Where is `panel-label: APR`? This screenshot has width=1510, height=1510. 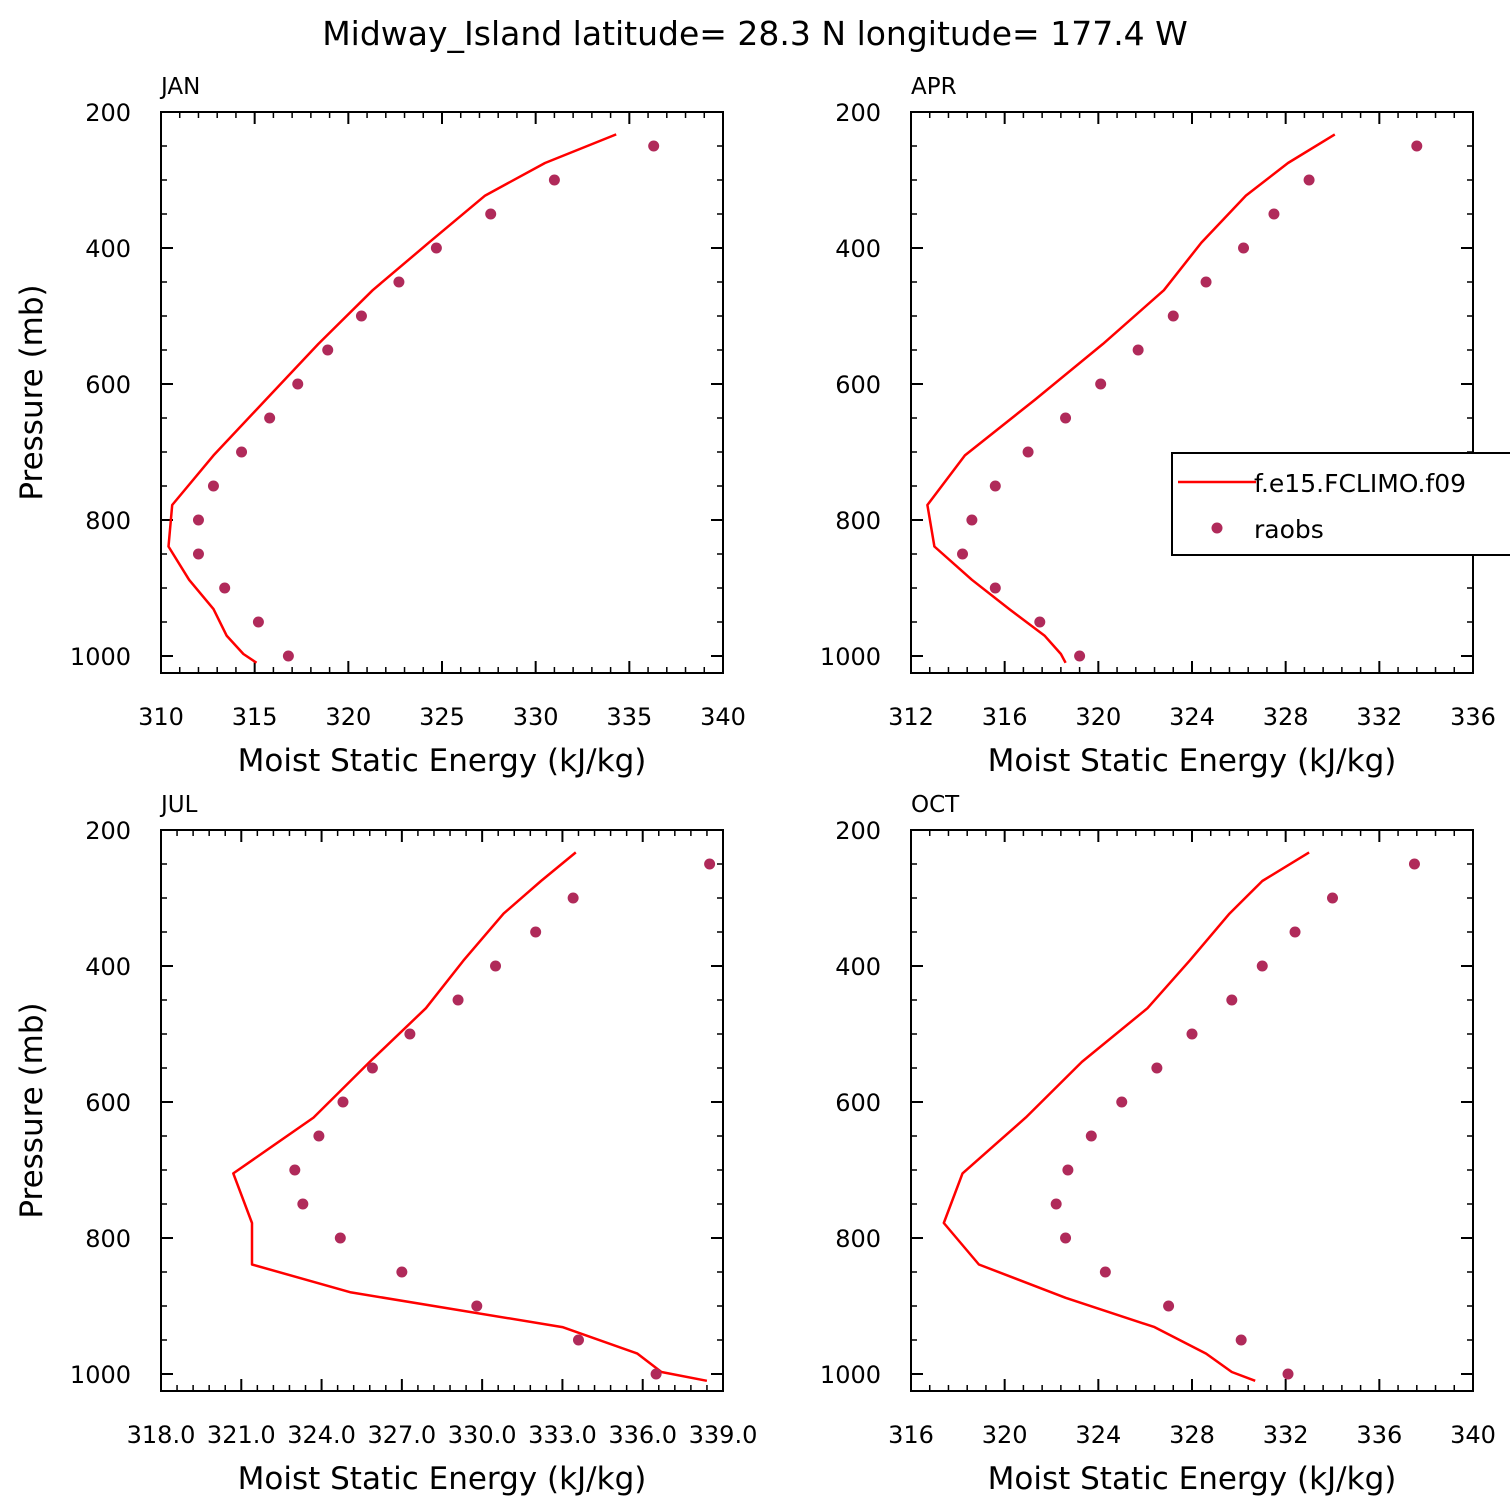
panel-label: APR is located at coordinates (934, 87).